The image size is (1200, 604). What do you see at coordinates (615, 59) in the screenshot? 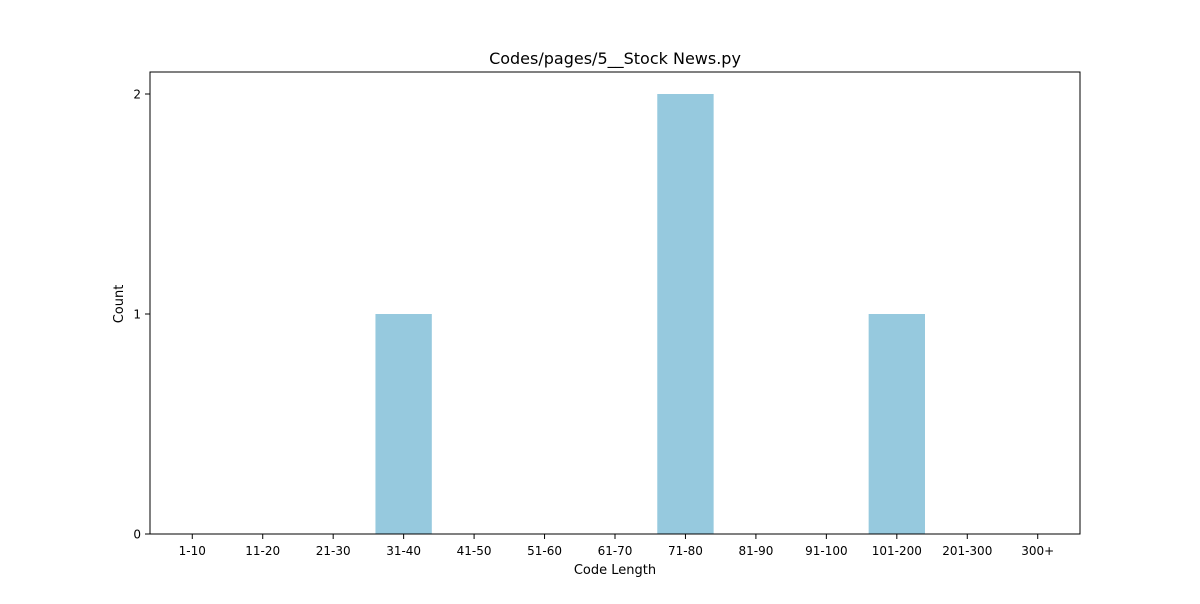
I see `chart-title: Codes/pages/5__Stock News.py` at bounding box center [615, 59].